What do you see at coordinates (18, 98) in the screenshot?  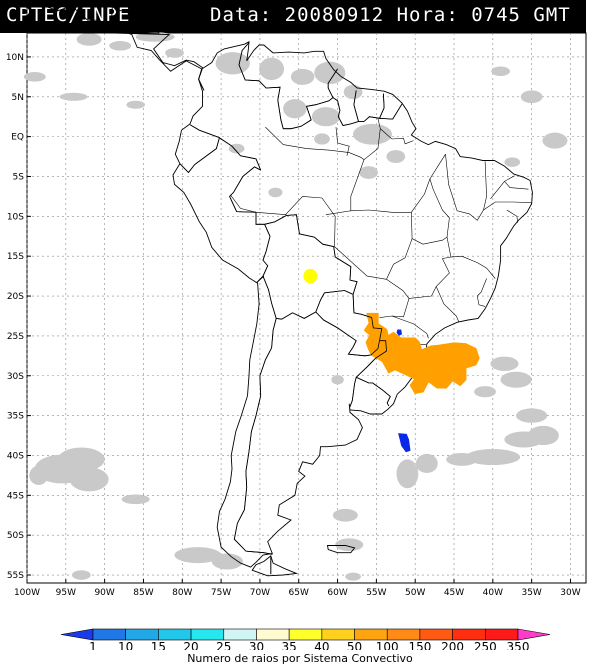 I see `lat-label: 5N` at bounding box center [18, 98].